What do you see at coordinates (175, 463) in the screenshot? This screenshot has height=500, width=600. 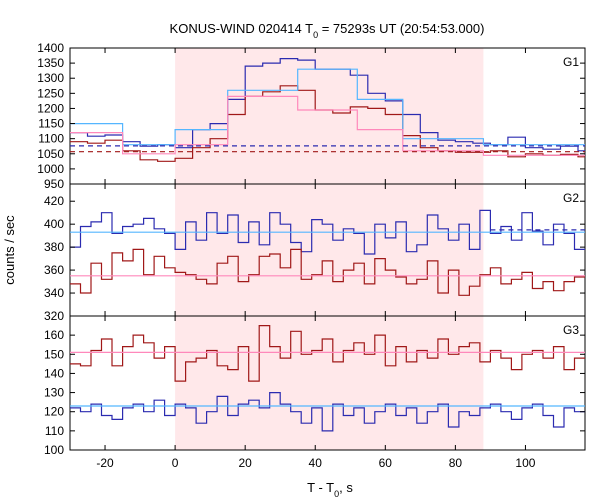 I see `x-tick-label: 0` at bounding box center [175, 463].